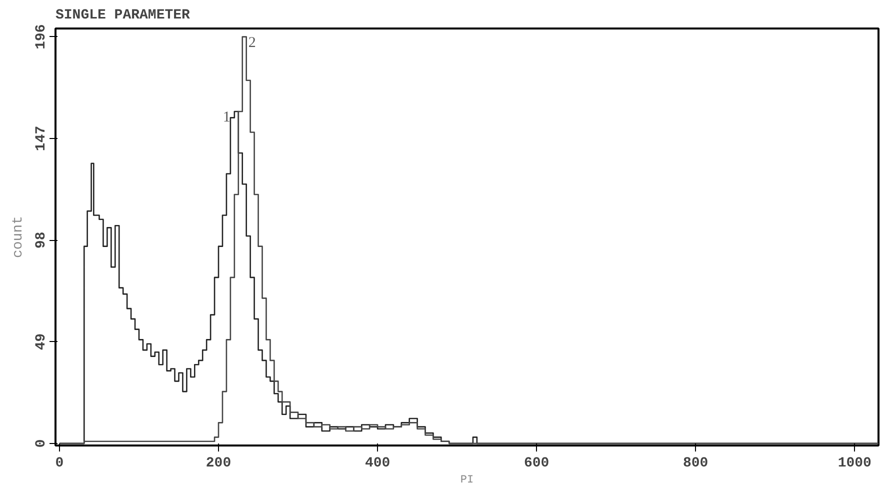 This screenshot has width=882, height=489. Describe the element at coordinates (18, 237) in the screenshot. I see `y-axis-title: count` at that location.